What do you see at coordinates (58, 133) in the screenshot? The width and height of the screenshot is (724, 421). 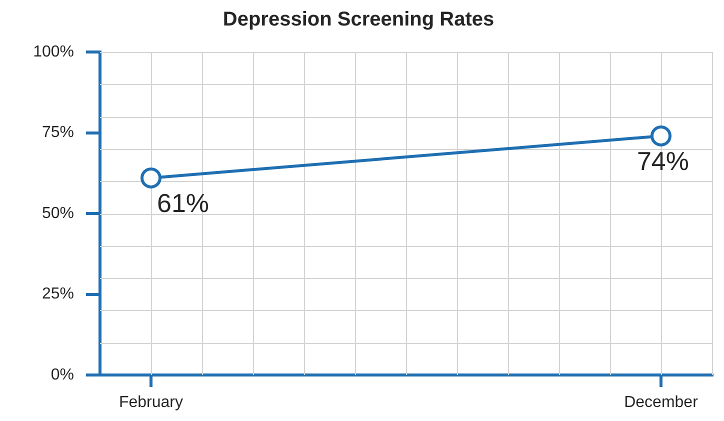 I see `y-tick-label: 75%` at bounding box center [58, 133].